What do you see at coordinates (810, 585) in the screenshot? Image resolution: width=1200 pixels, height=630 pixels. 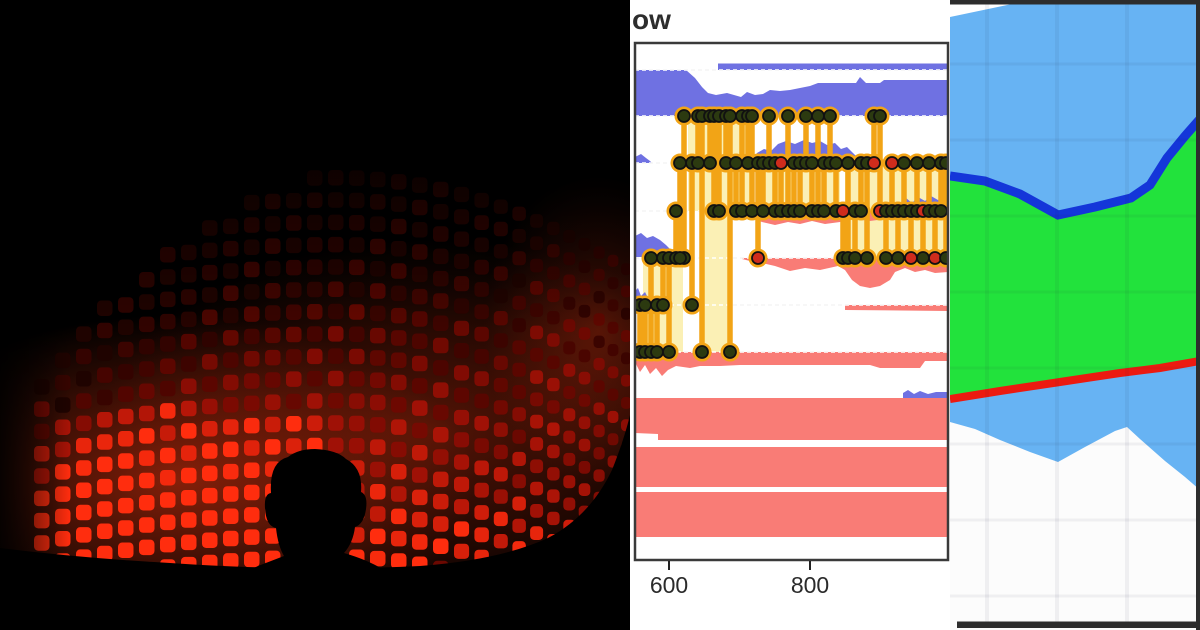 I see `x-axis-tick-label: 800` at bounding box center [810, 585].